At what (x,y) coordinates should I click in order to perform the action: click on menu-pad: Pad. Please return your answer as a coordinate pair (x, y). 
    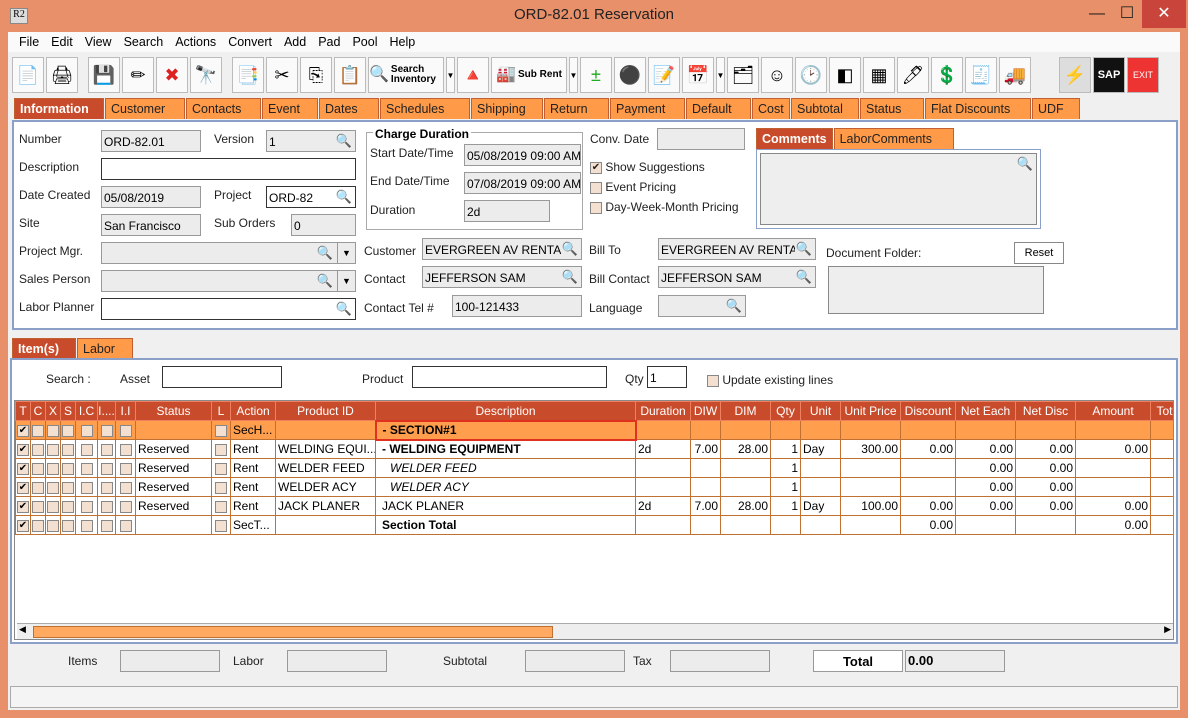
    Looking at the image, I should click on (329, 42).